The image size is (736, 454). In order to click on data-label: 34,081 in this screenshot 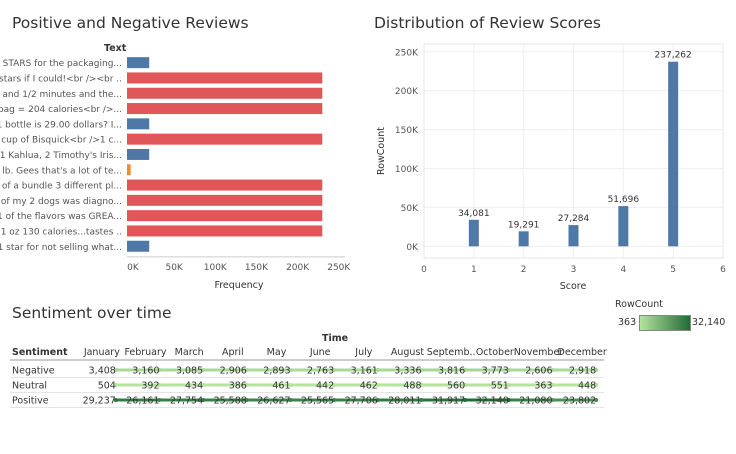, I will do `click(474, 214)`.